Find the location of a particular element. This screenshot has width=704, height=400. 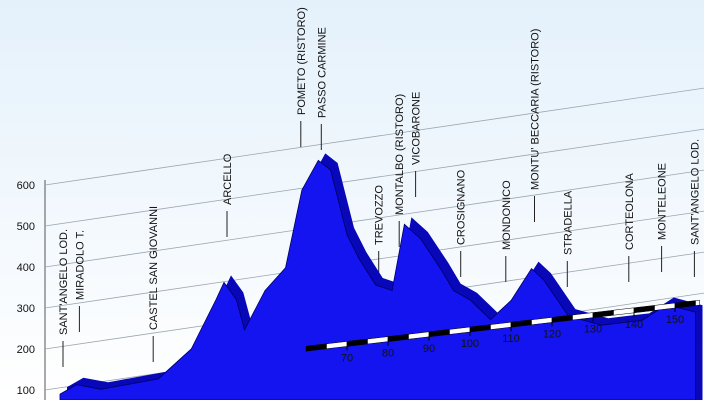

y-tick-label: 200 is located at coordinates (26, 350).